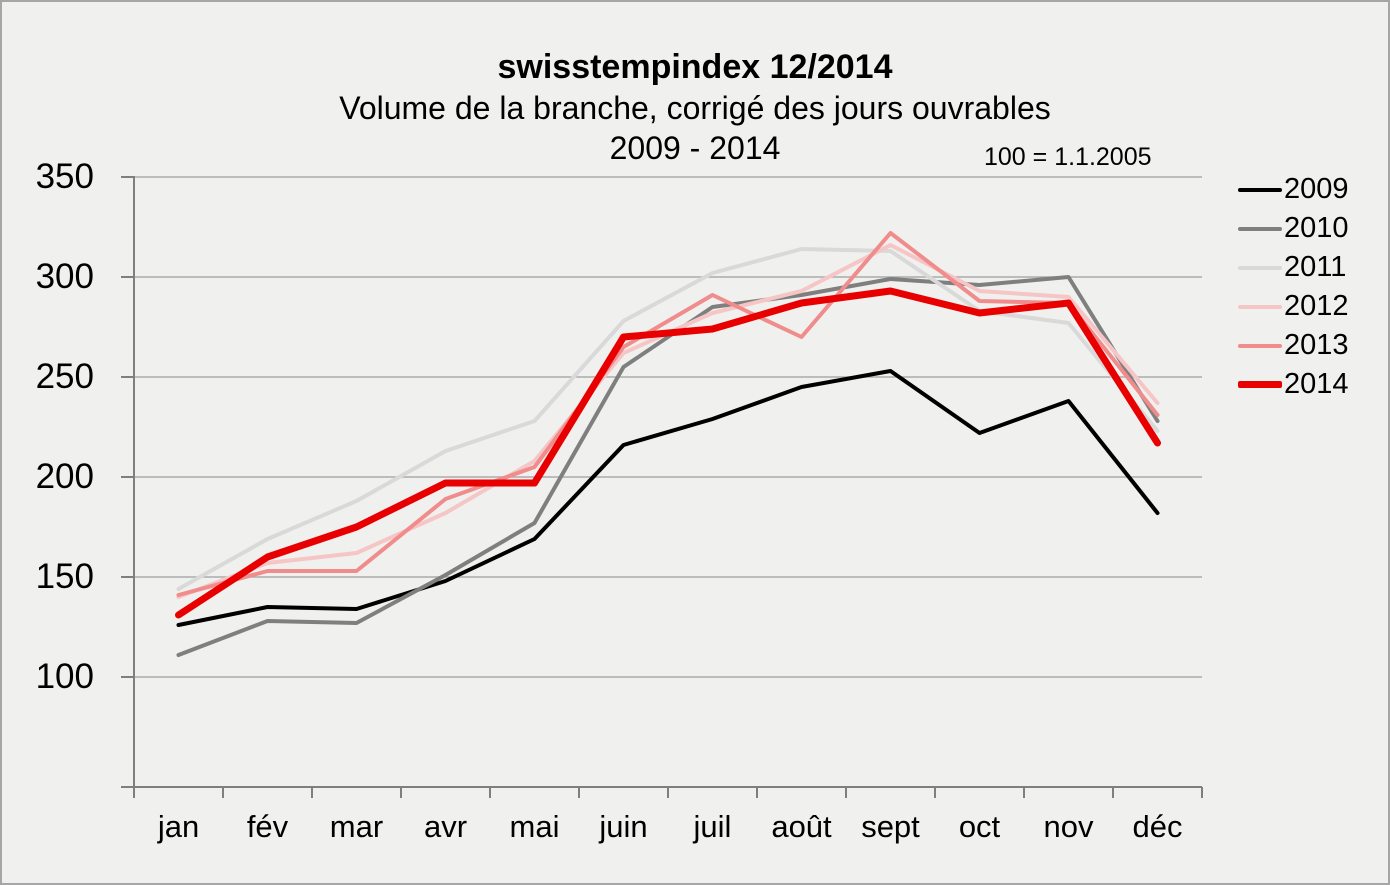  I want to click on legend-item-2010: 2010, so click(1293, 228).